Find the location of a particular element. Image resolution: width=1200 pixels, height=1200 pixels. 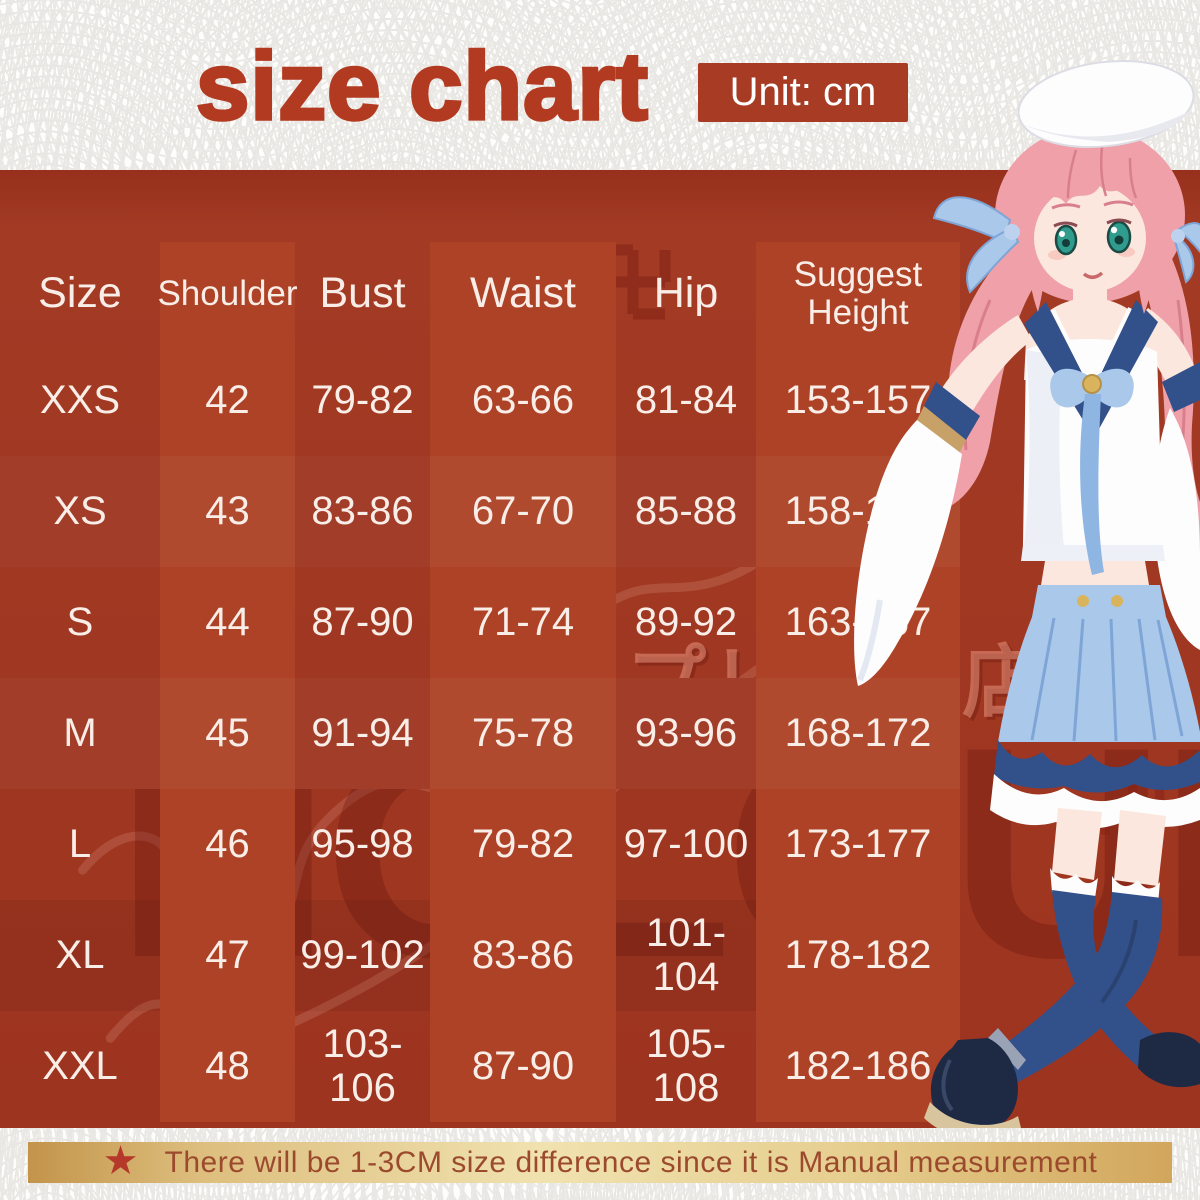

bangs is located at coordinates (1098, 168).